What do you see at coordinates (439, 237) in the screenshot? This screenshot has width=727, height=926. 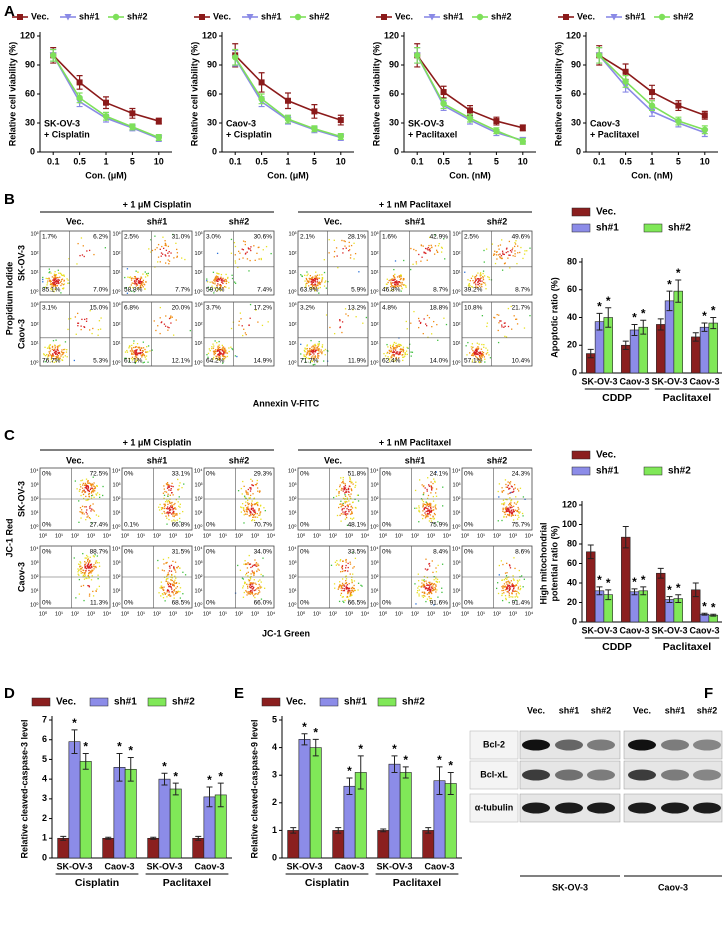 I see `quadrant-percent: 42.9%` at bounding box center [439, 237].